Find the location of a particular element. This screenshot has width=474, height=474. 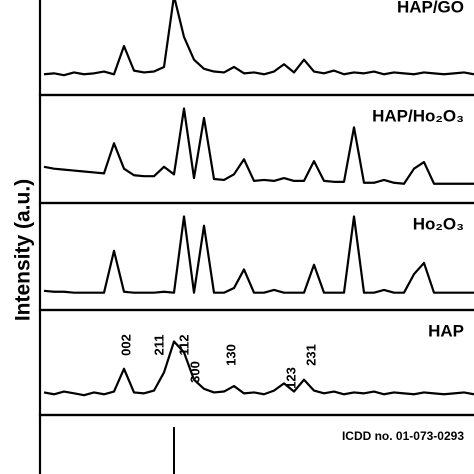

peak-annotation: 231 is located at coordinates (310, 355).